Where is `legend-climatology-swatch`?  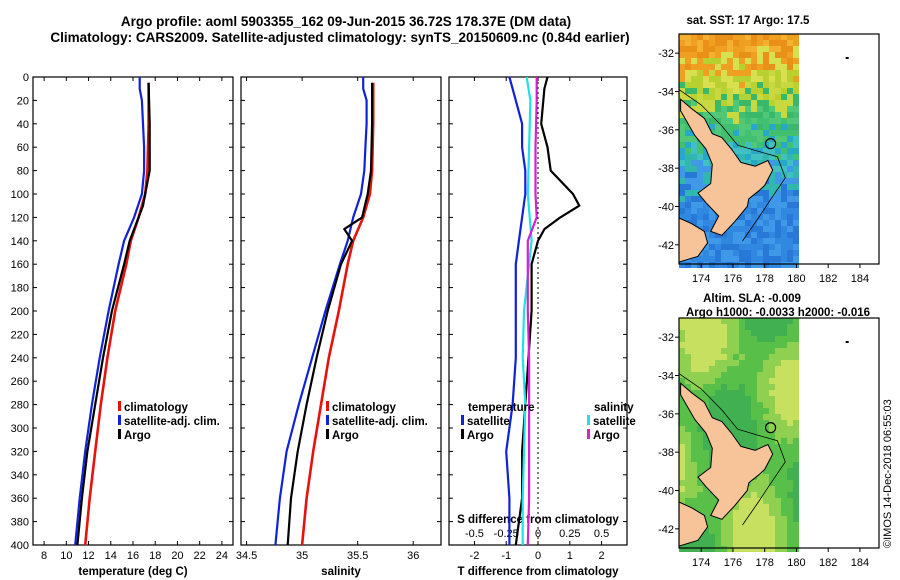
legend-climatology-swatch is located at coordinates (119, 406).